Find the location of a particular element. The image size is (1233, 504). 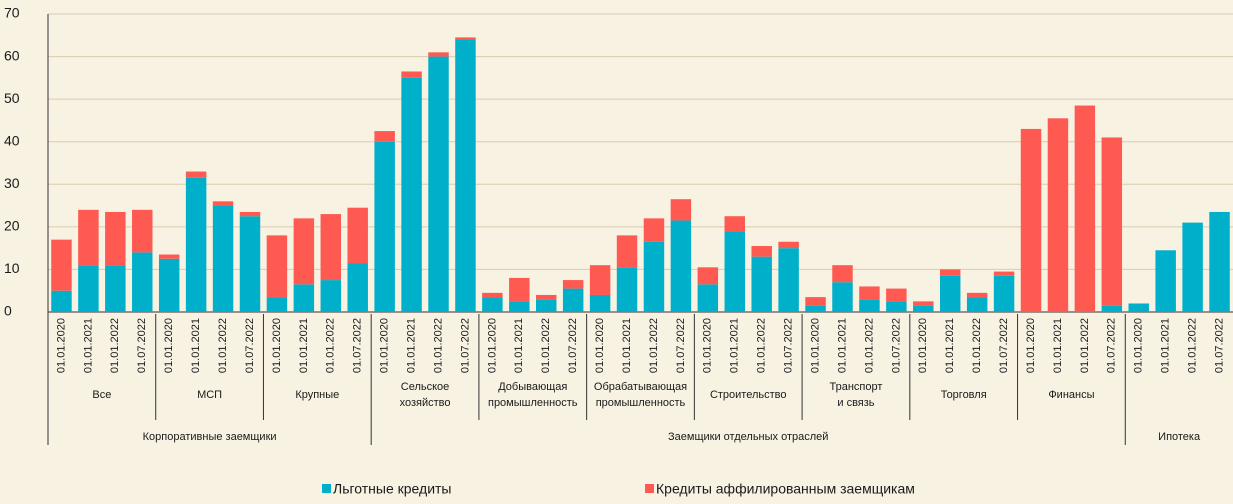

y-tick-label: 10 is located at coordinates (12, 268).